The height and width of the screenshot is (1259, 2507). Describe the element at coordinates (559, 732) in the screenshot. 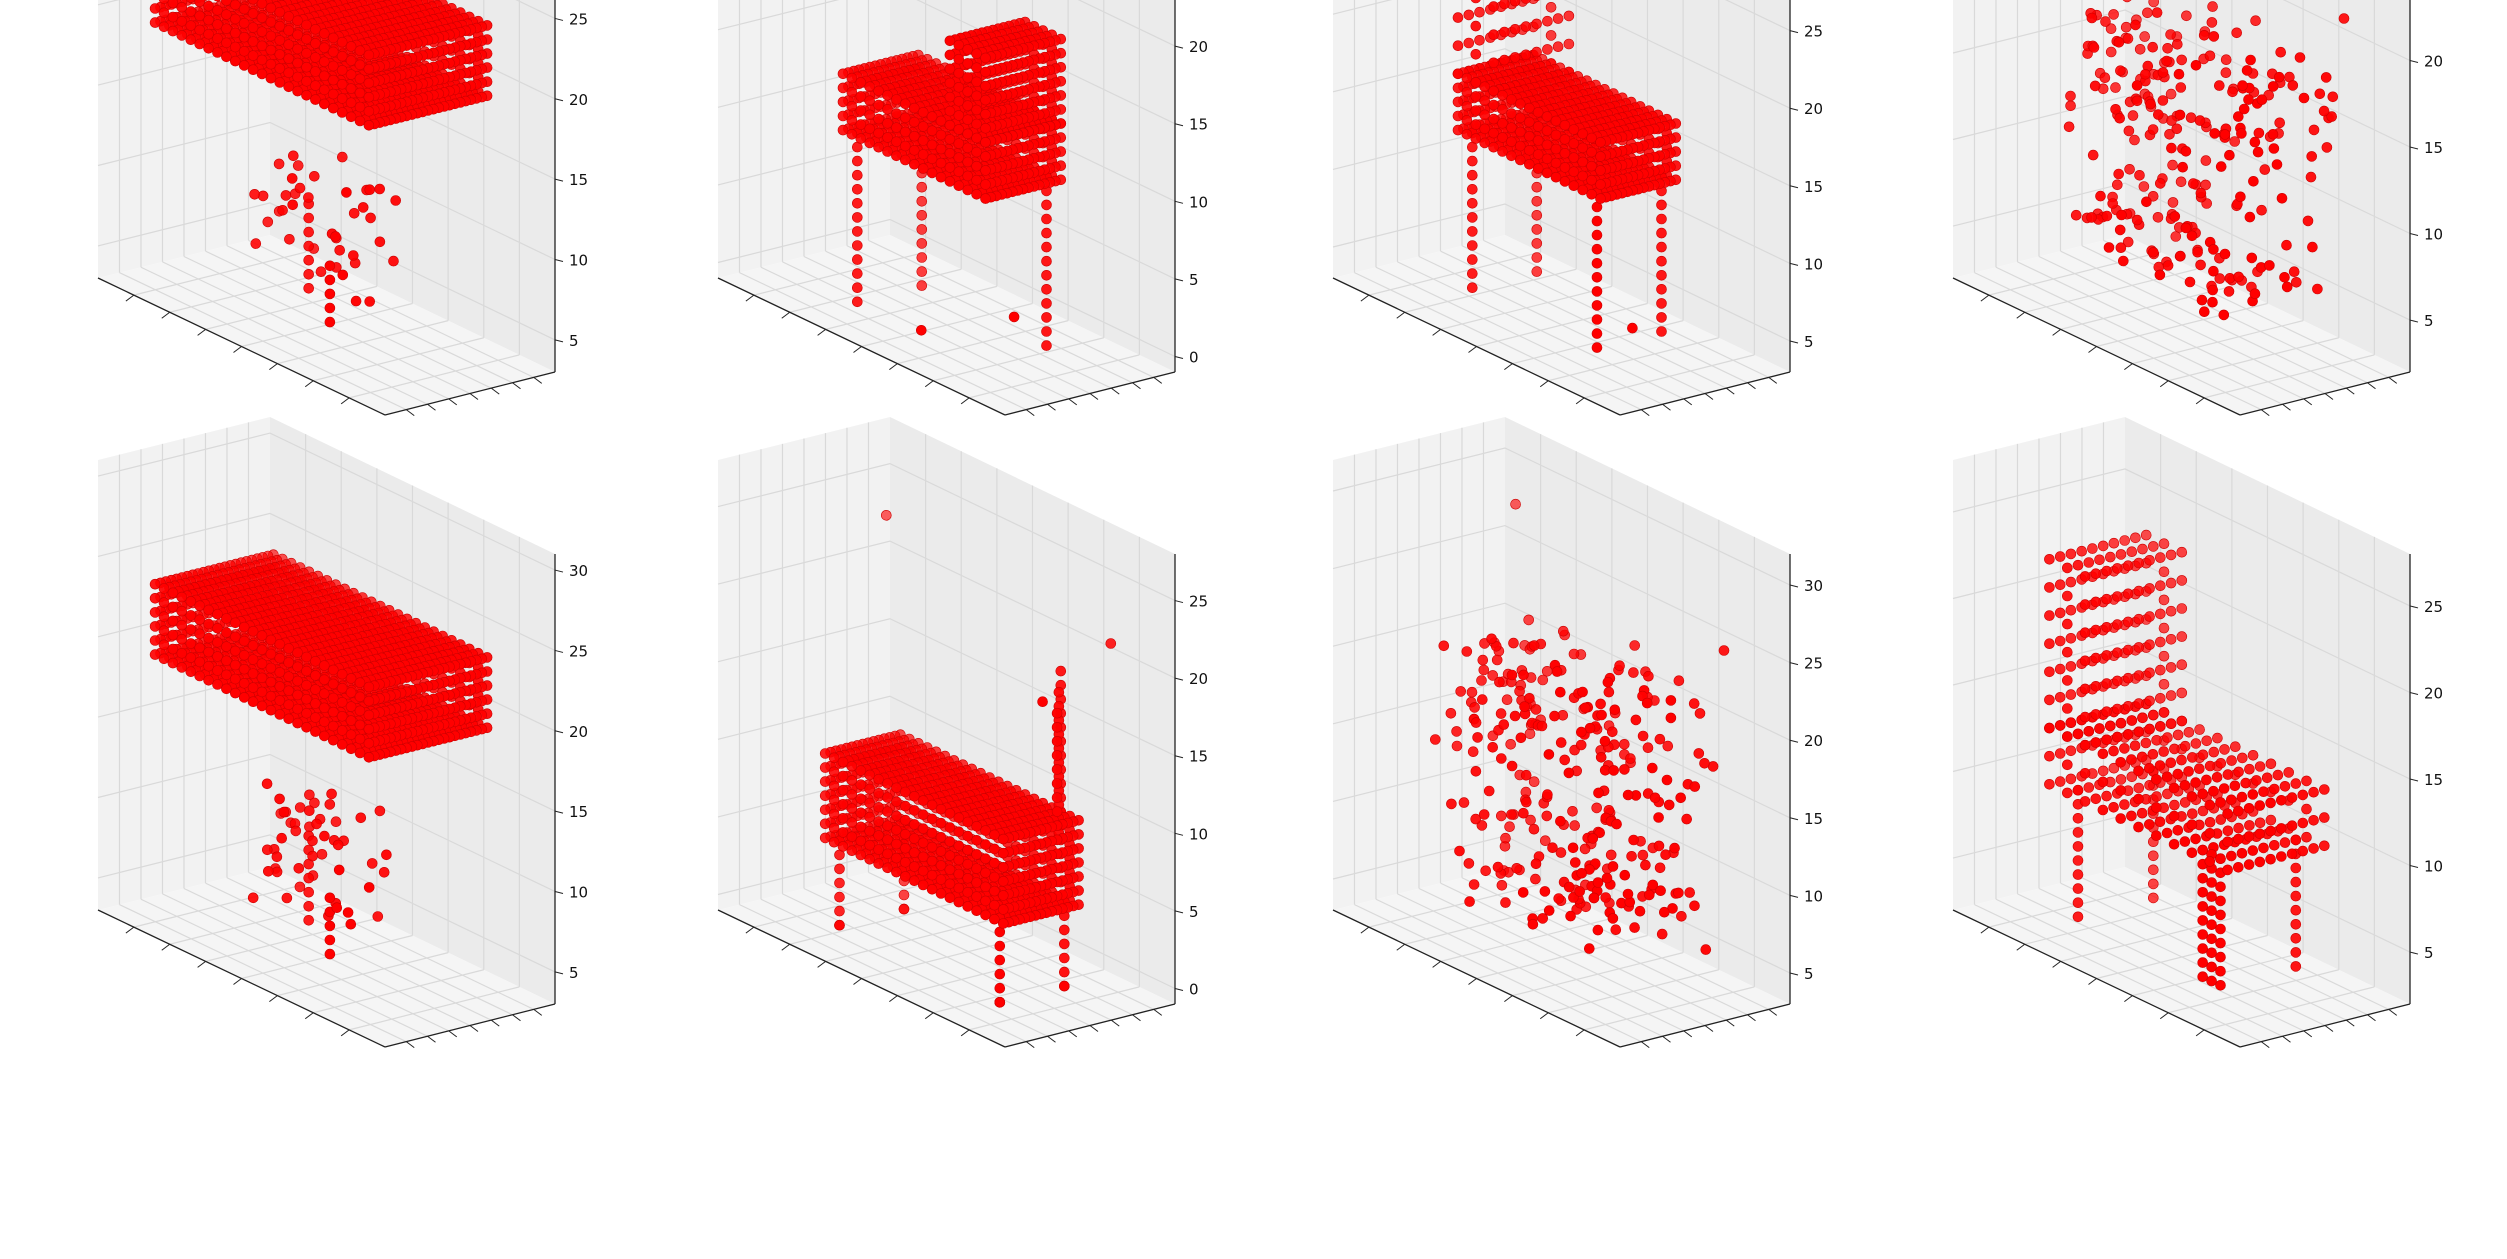

I see `z-tick` at that location.